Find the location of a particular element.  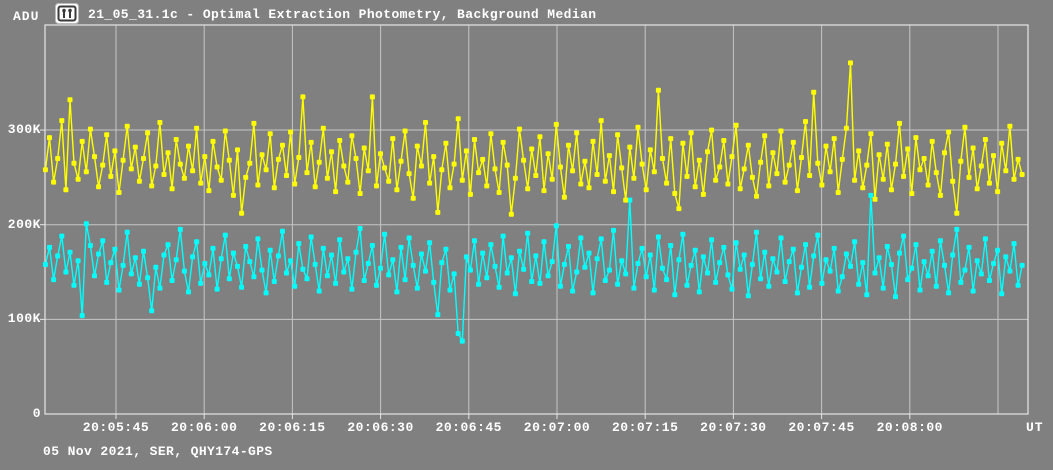

y-axis-unit-label: ADU is located at coordinates (26, 16).